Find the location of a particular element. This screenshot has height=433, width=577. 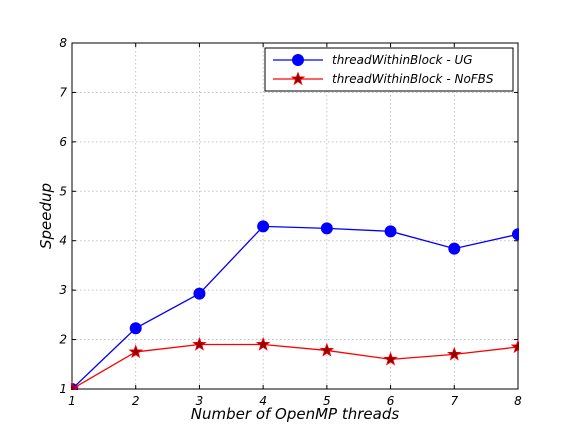

series-2-line is located at coordinates (295, 366).